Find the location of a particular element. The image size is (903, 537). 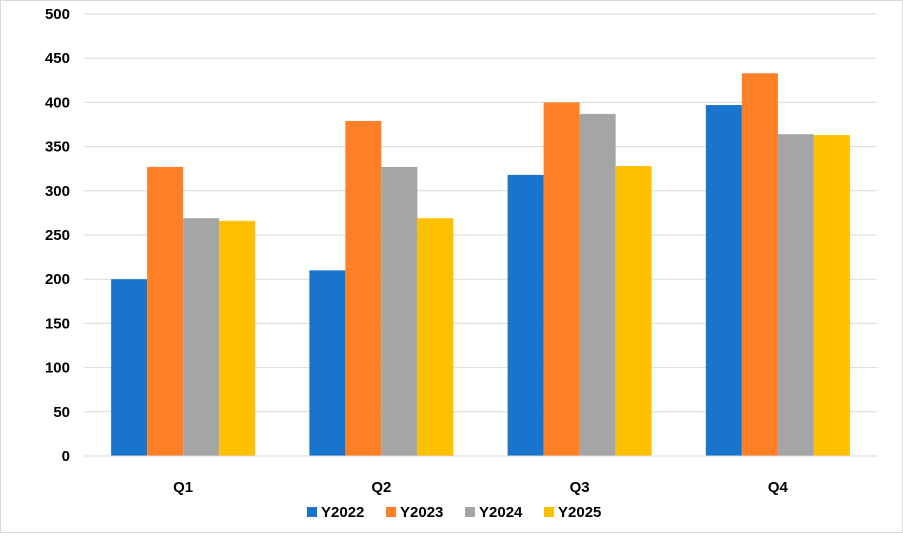

x-category-label: Q4 is located at coordinates (778, 487).